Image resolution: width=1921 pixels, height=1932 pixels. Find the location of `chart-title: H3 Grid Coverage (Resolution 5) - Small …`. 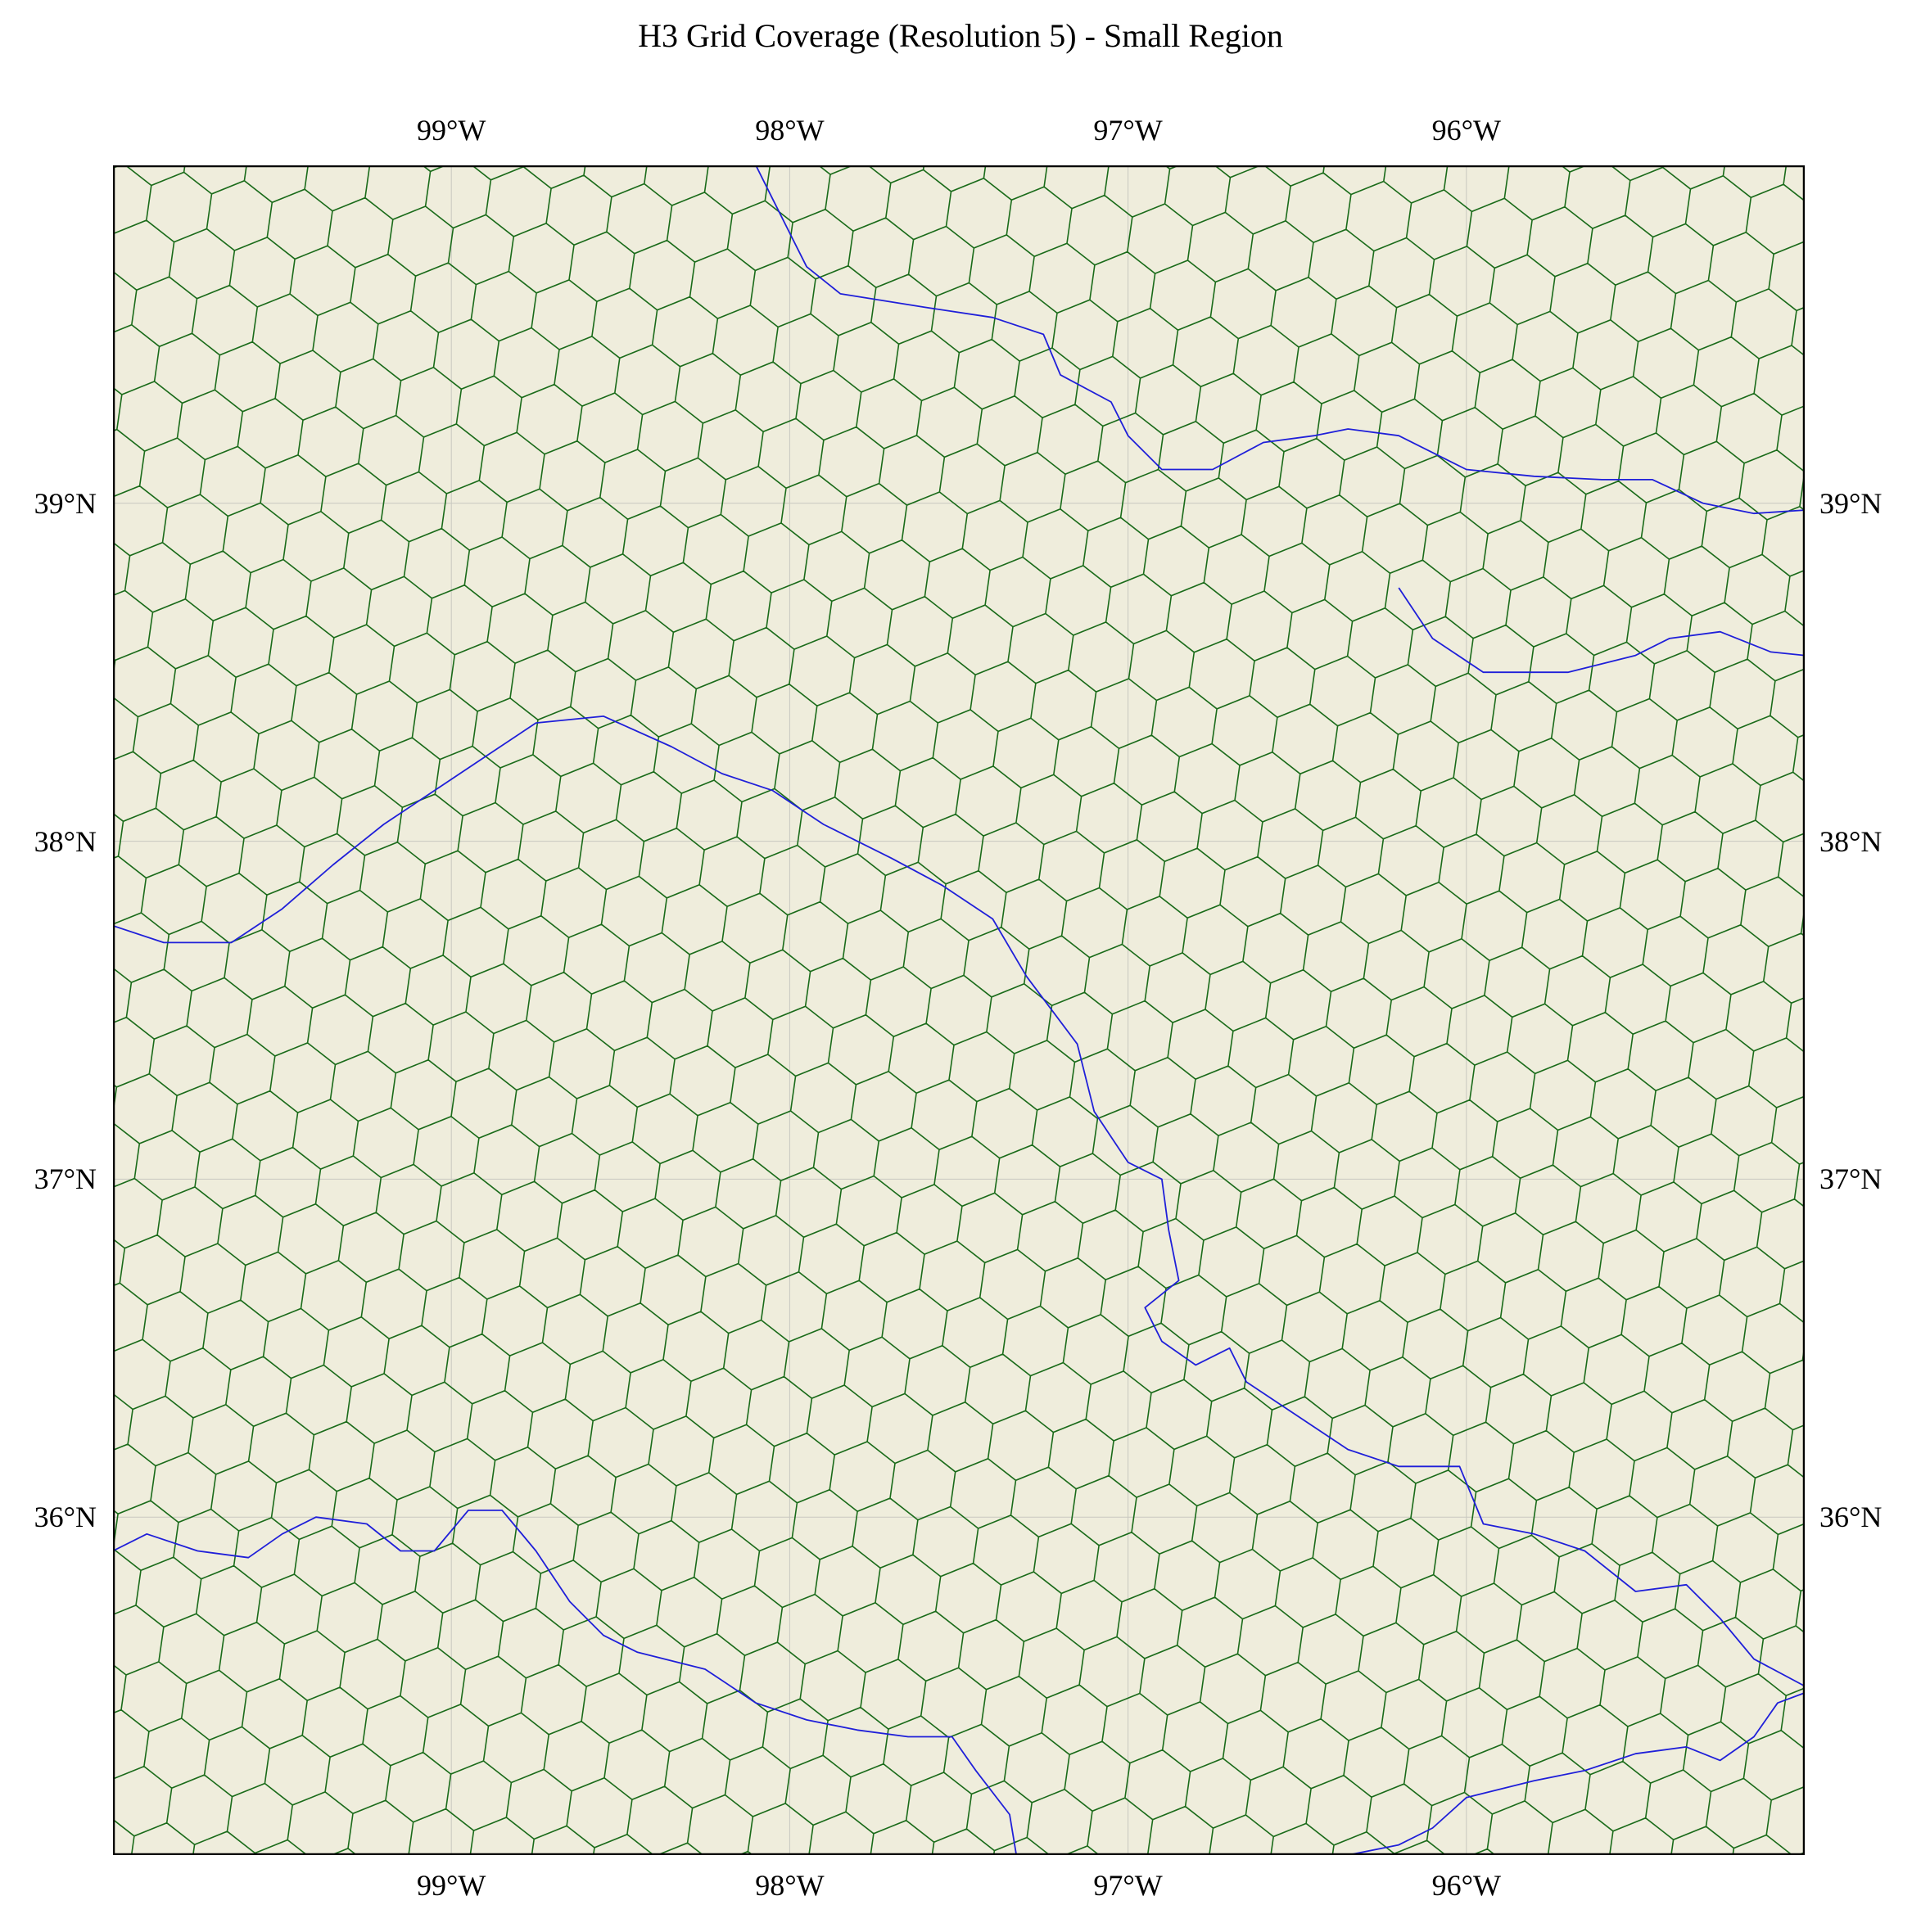

chart-title: H3 Grid Coverage (Resolution 5) - Small … is located at coordinates (960, 35).